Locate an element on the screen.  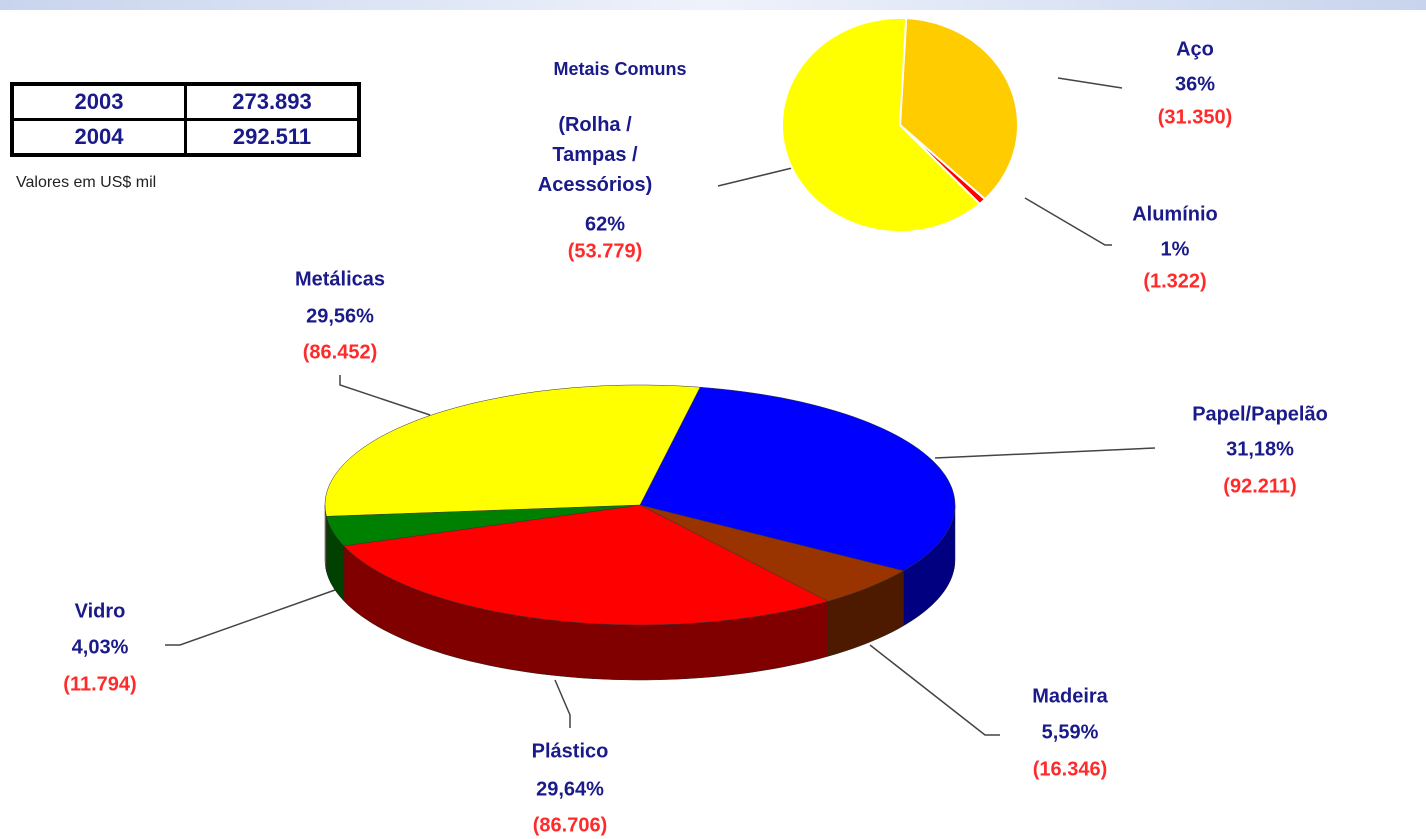
cell: 273.893 is located at coordinates (272, 101).